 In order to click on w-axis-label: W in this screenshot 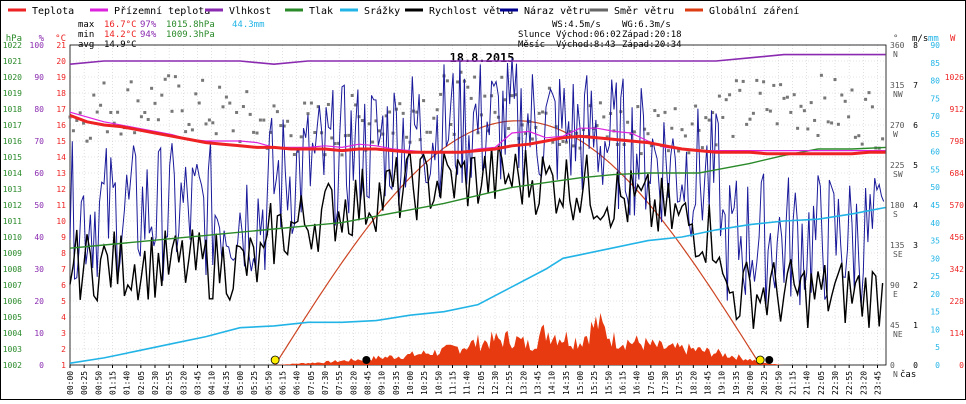, I will do `click(953, 39)`.